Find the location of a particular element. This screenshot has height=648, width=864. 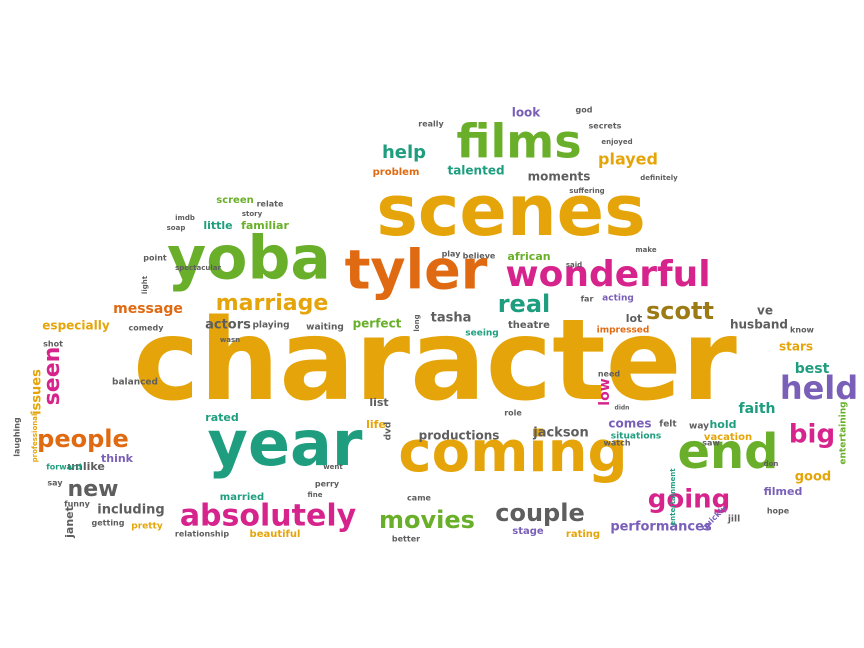

word-make: make is located at coordinates (645, 250).